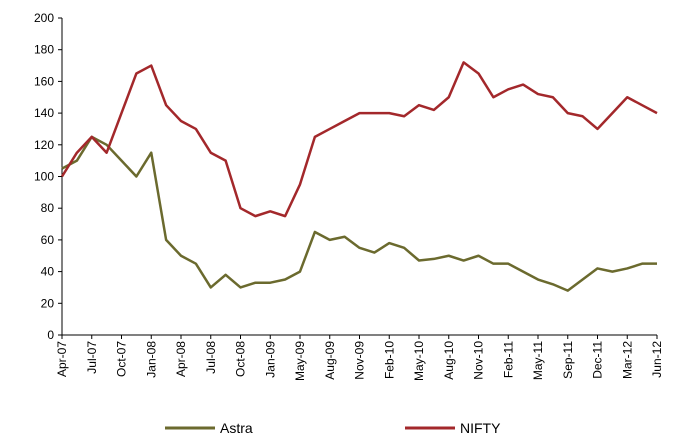  What do you see at coordinates (48, 272) in the screenshot?
I see `y-tick-label: 40` at bounding box center [48, 272].